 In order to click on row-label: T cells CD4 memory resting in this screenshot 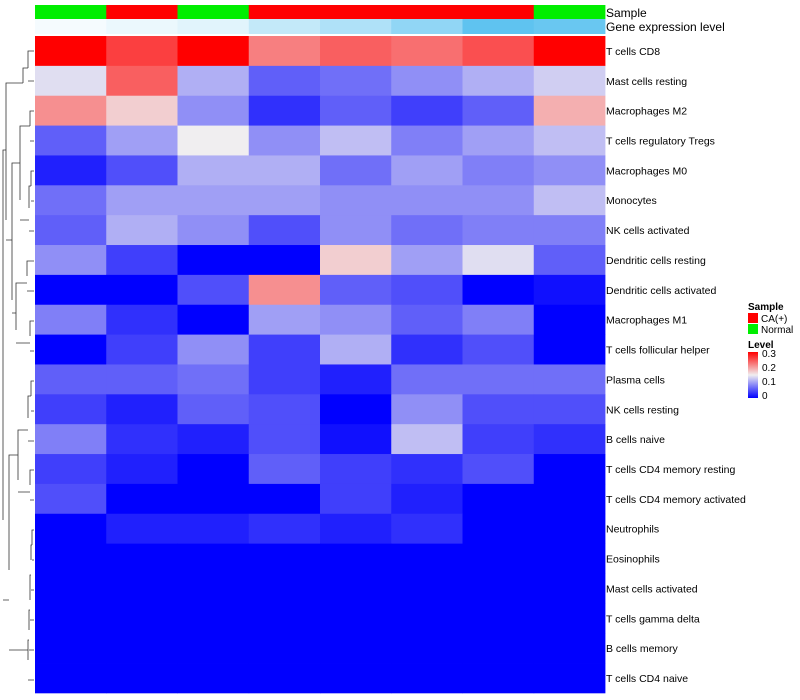, I will do `click(670, 470)`.